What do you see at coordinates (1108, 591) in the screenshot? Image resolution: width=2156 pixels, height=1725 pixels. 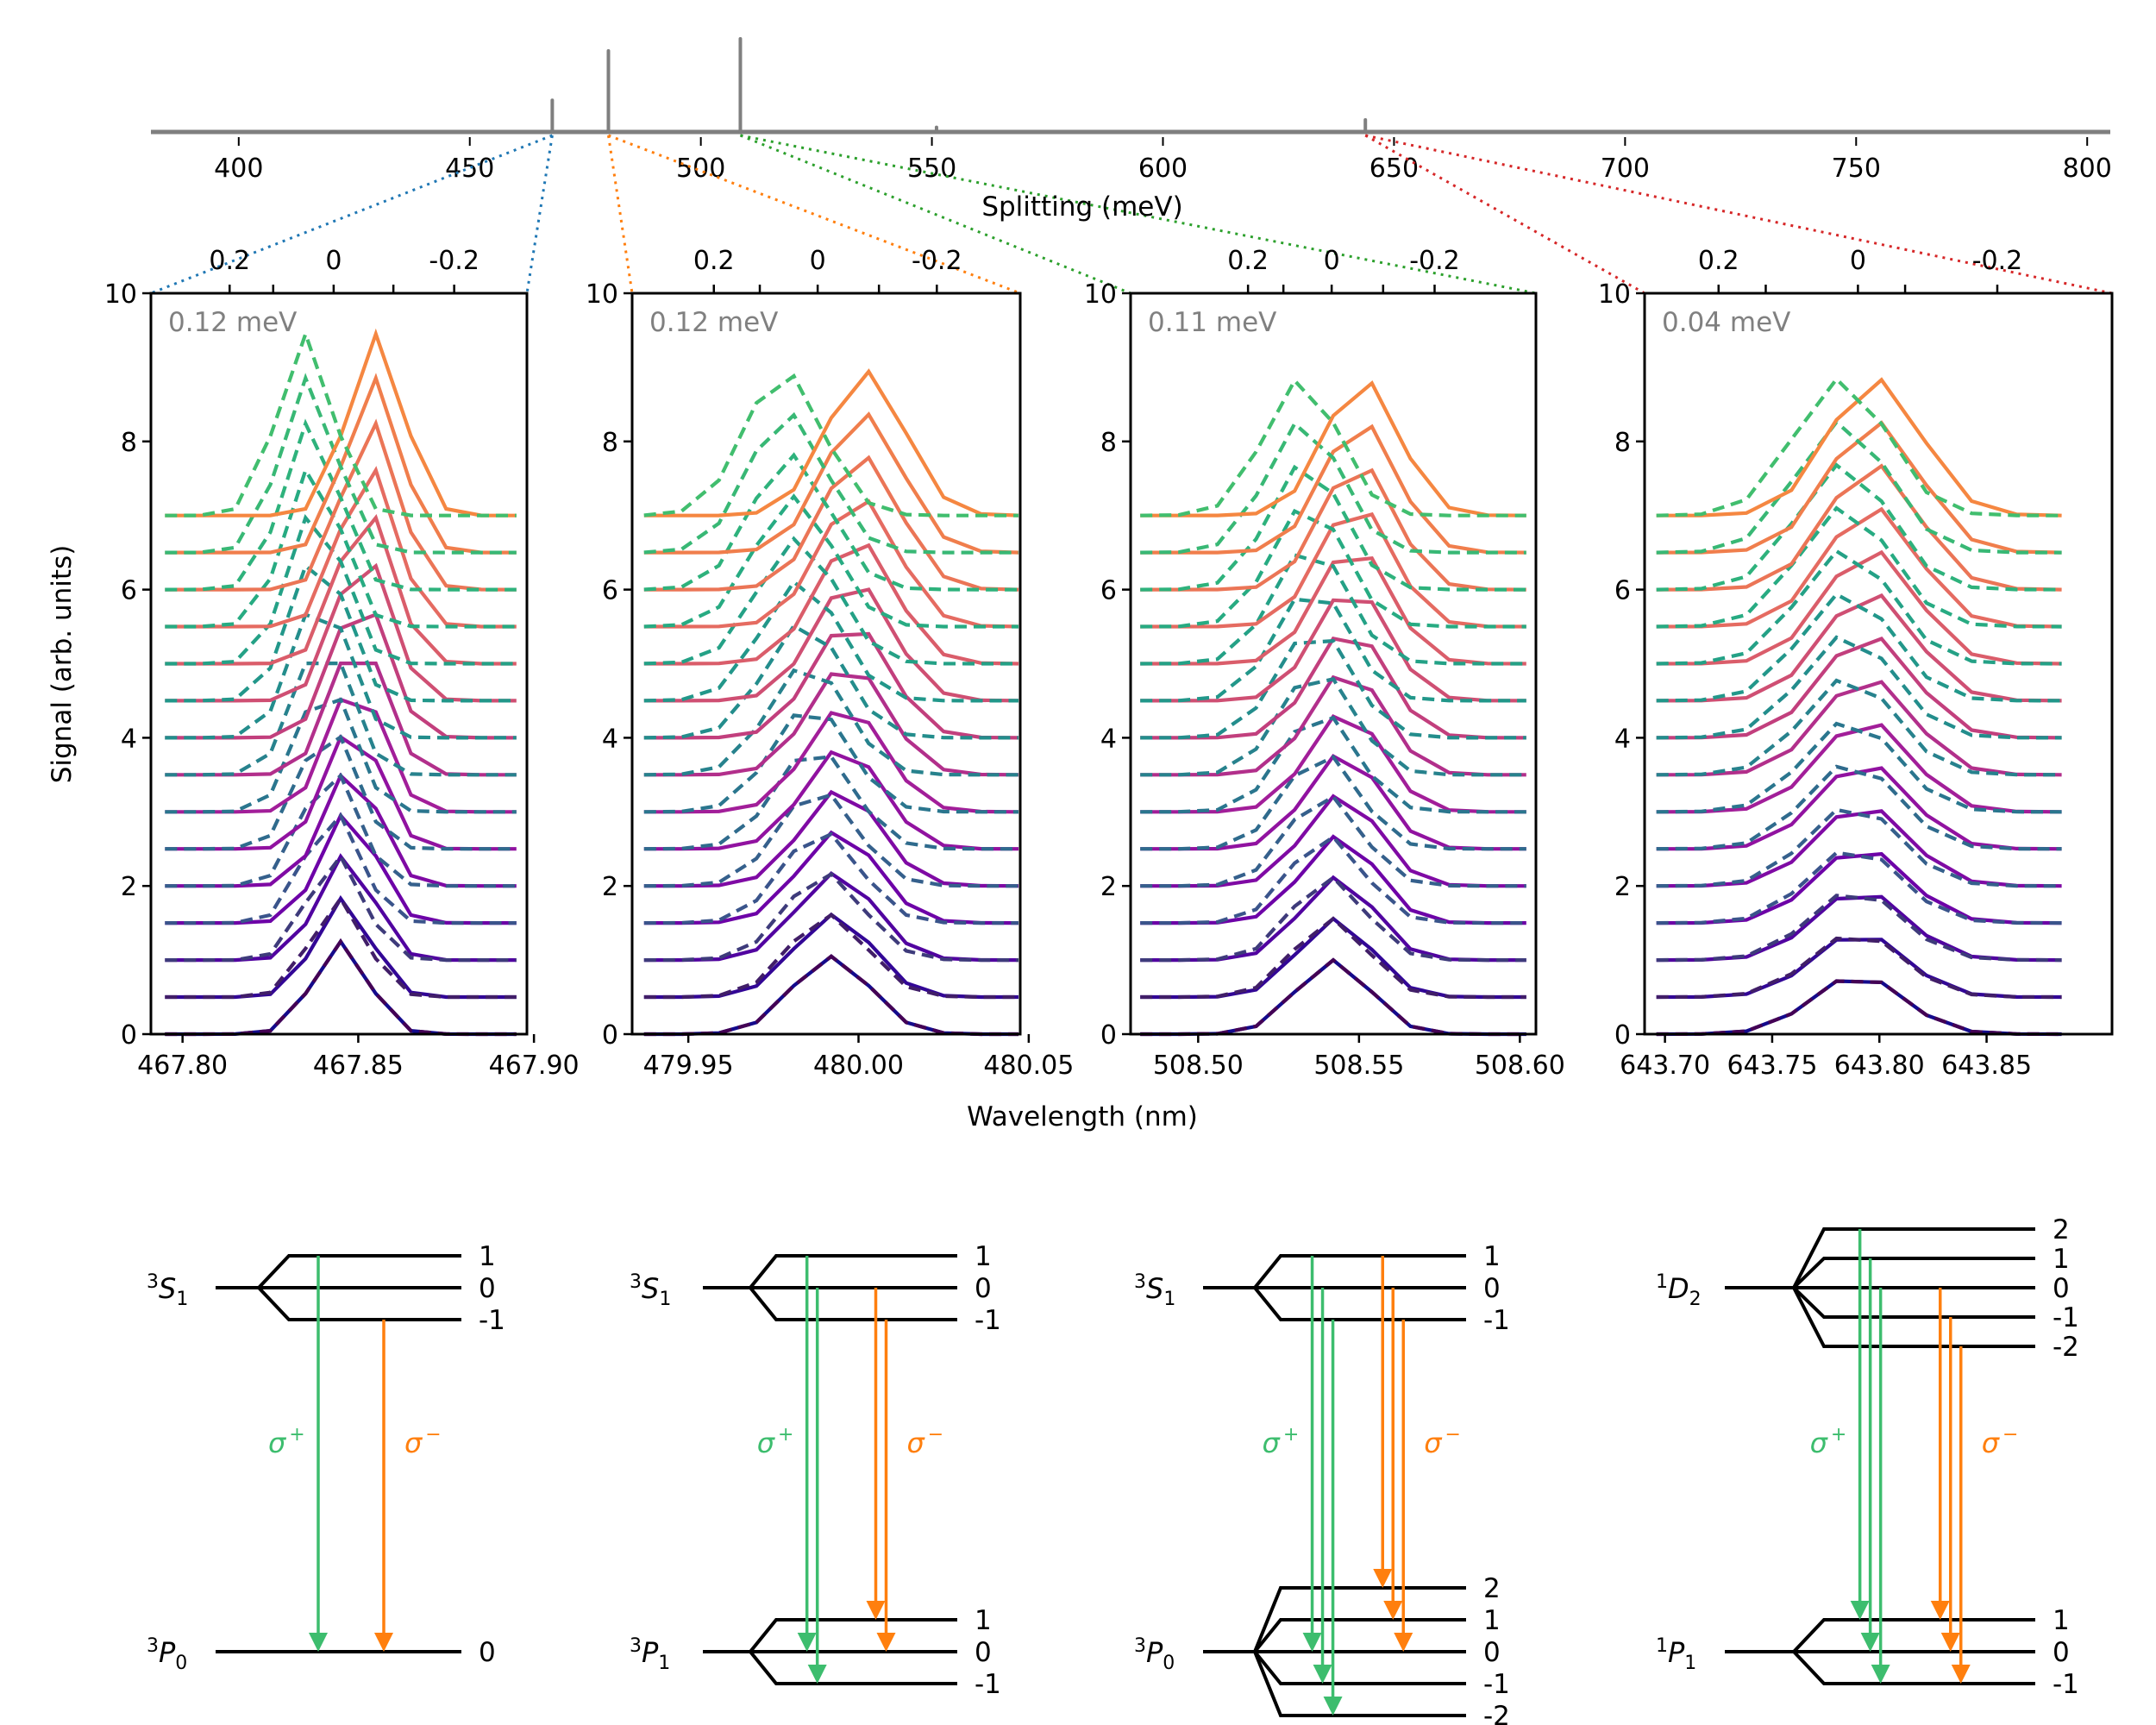 I see `y-tick-label: 6` at bounding box center [1108, 591].